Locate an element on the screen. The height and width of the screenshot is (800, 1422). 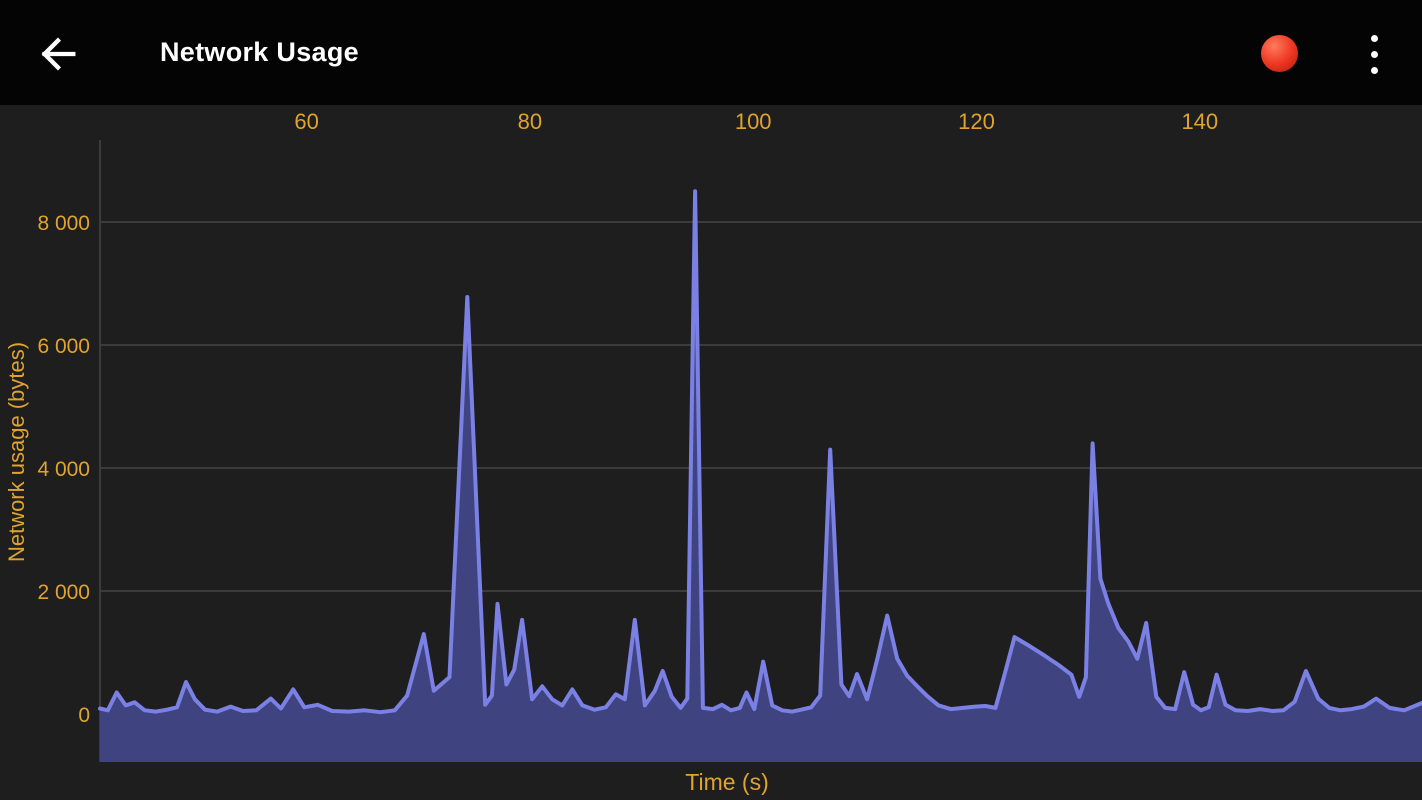
overflow-menu-icon is located at coordinates (1374, 54).